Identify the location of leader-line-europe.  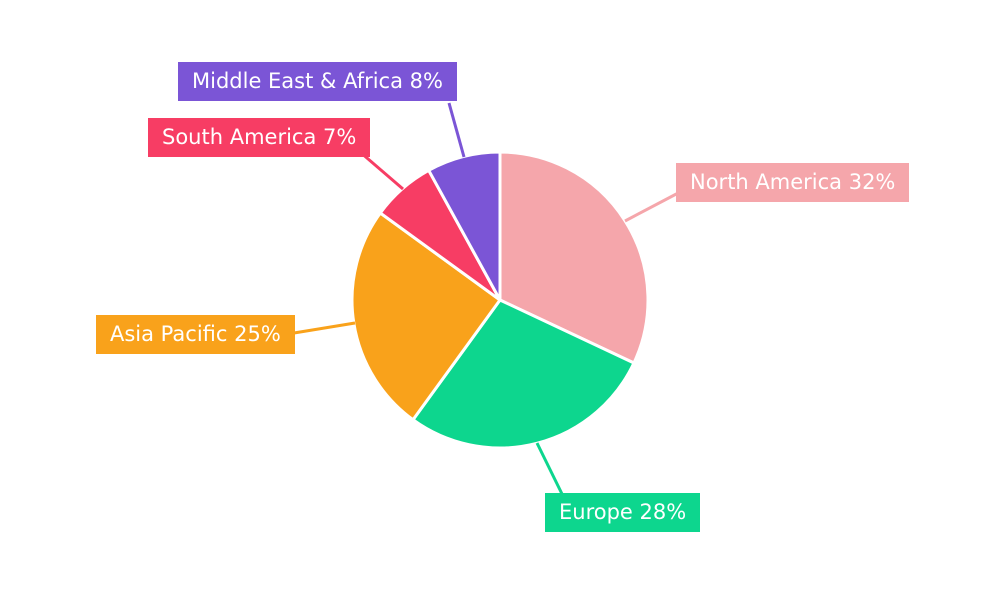
(550, 469).